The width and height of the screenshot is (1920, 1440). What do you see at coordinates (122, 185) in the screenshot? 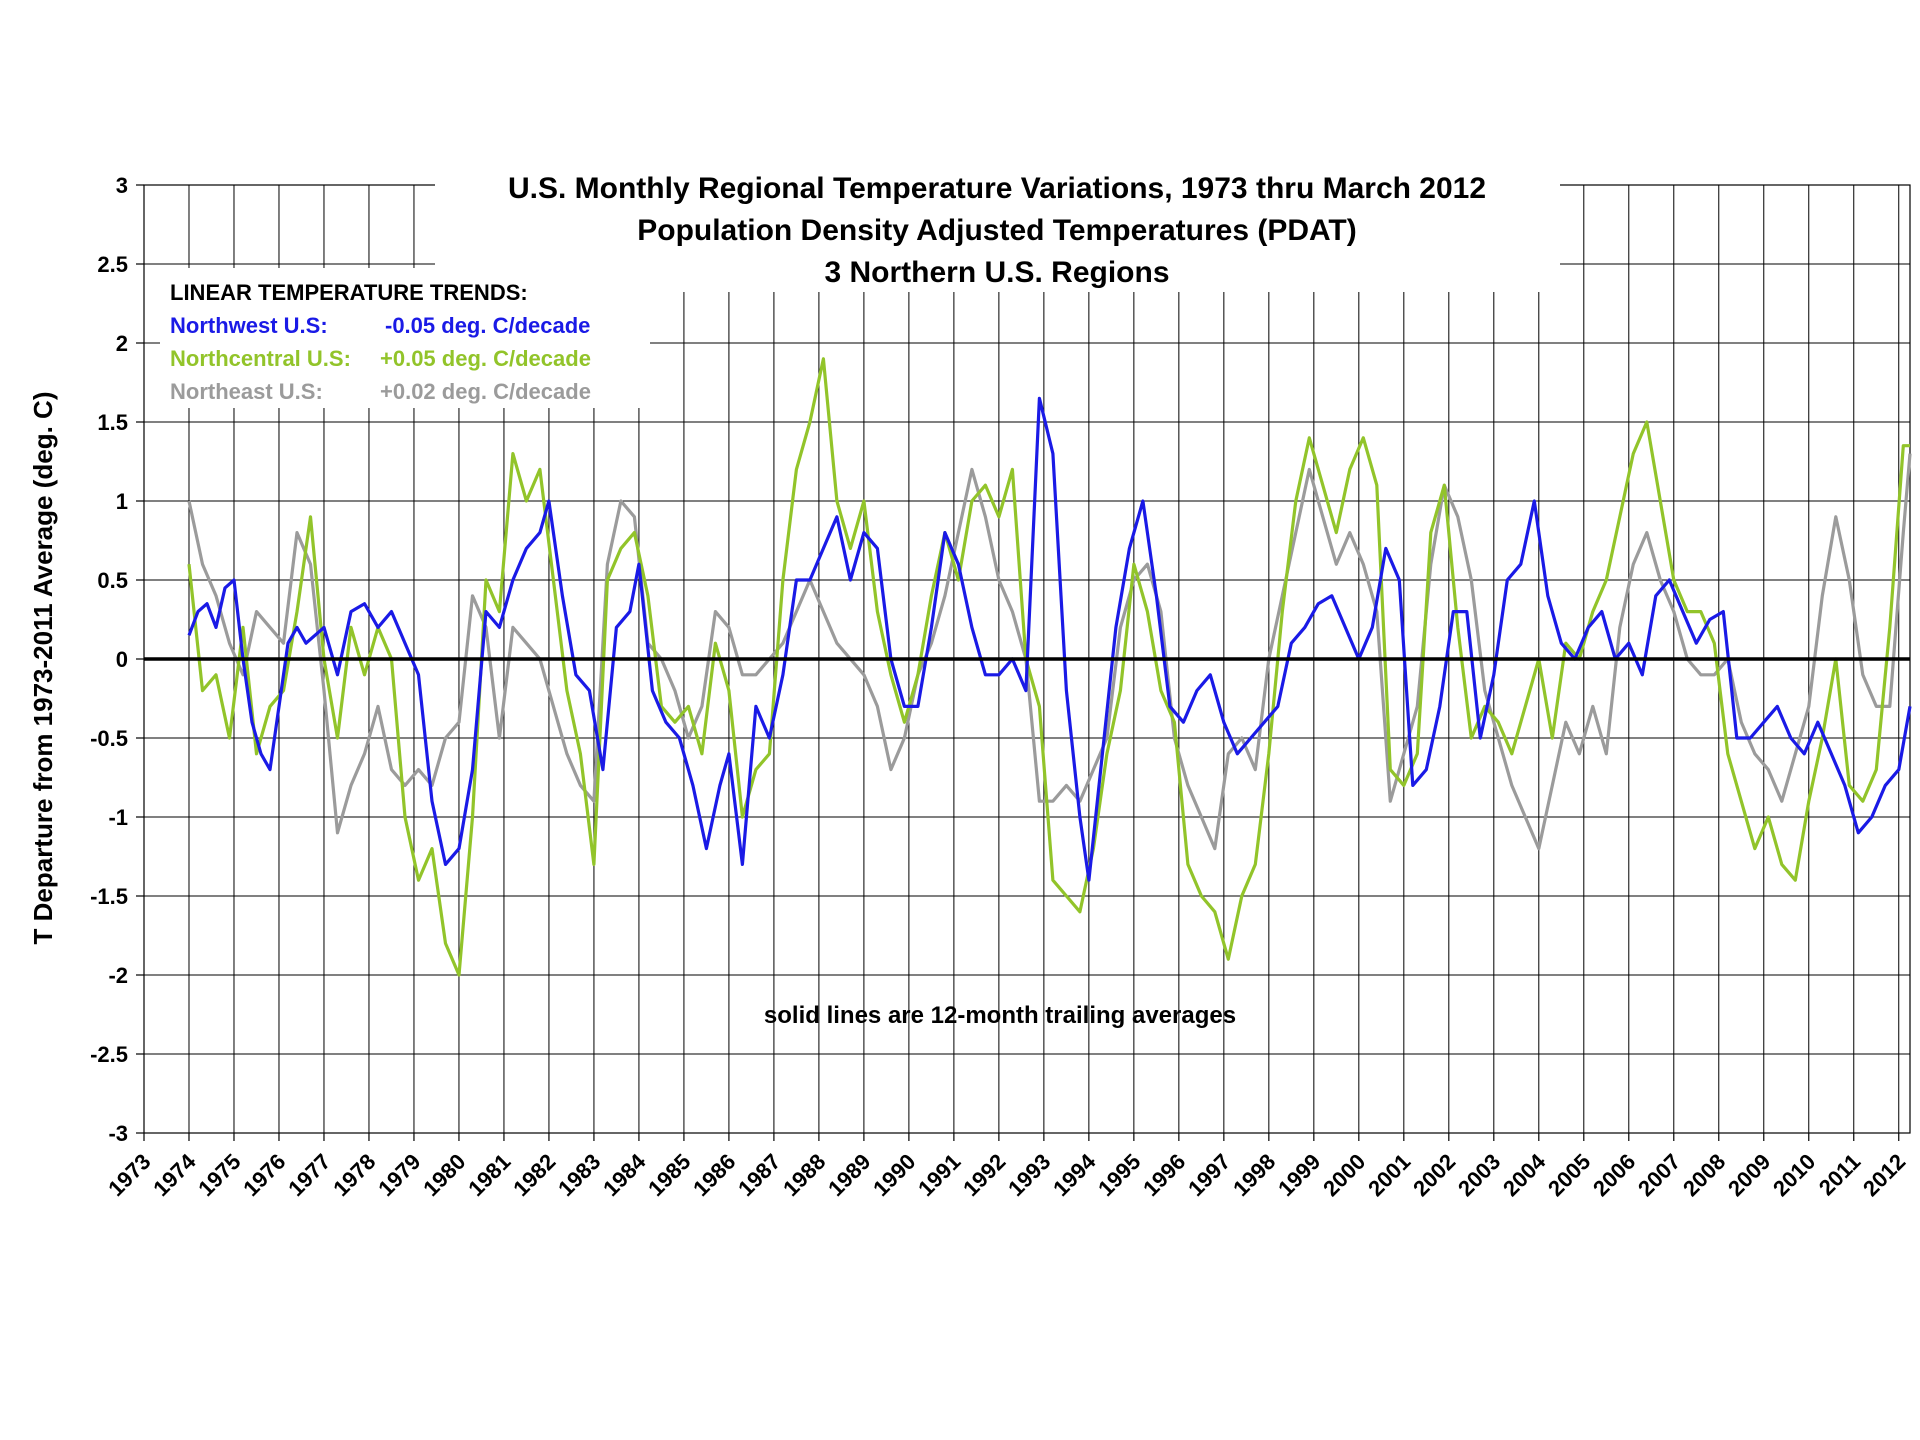
I see `y-tick-label: 3` at bounding box center [122, 185].